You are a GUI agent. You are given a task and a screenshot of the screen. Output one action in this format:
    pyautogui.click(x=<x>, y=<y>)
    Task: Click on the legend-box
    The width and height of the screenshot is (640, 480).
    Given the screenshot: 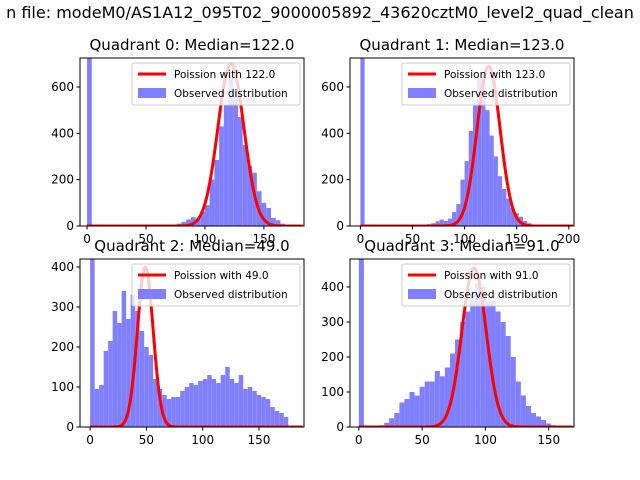 What is the action you would take?
    pyautogui.click(x=486, y=84)
    